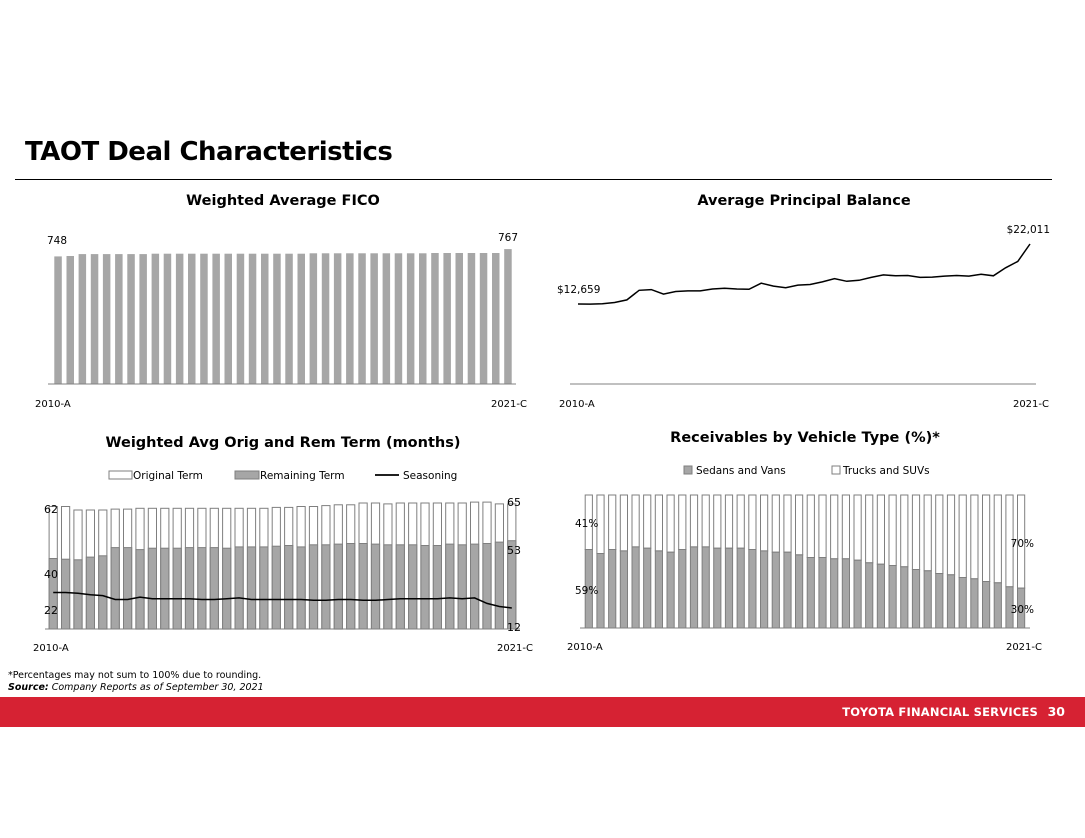 This screenshot has height=838, width=1085. Describe the element at coordinates (1022, 544) in the screenshot. I see `vehicle-trucks-last-label: 70%` at that location.